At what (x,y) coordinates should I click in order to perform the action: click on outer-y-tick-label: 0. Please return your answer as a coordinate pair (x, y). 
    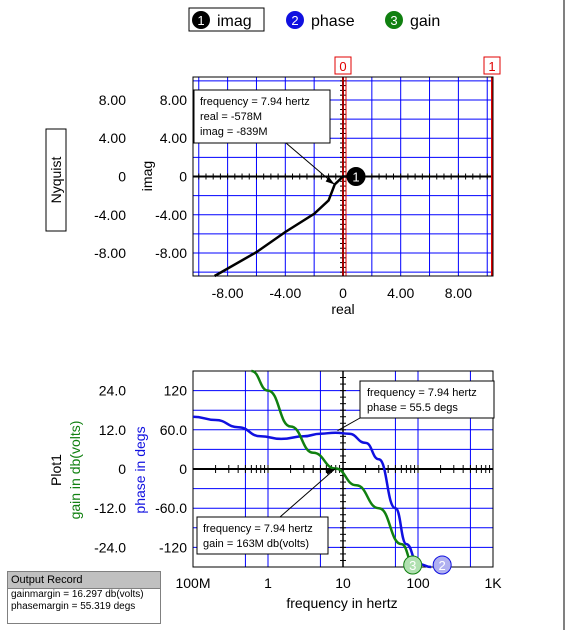
    Looking at the image, I should click on (122, 177).